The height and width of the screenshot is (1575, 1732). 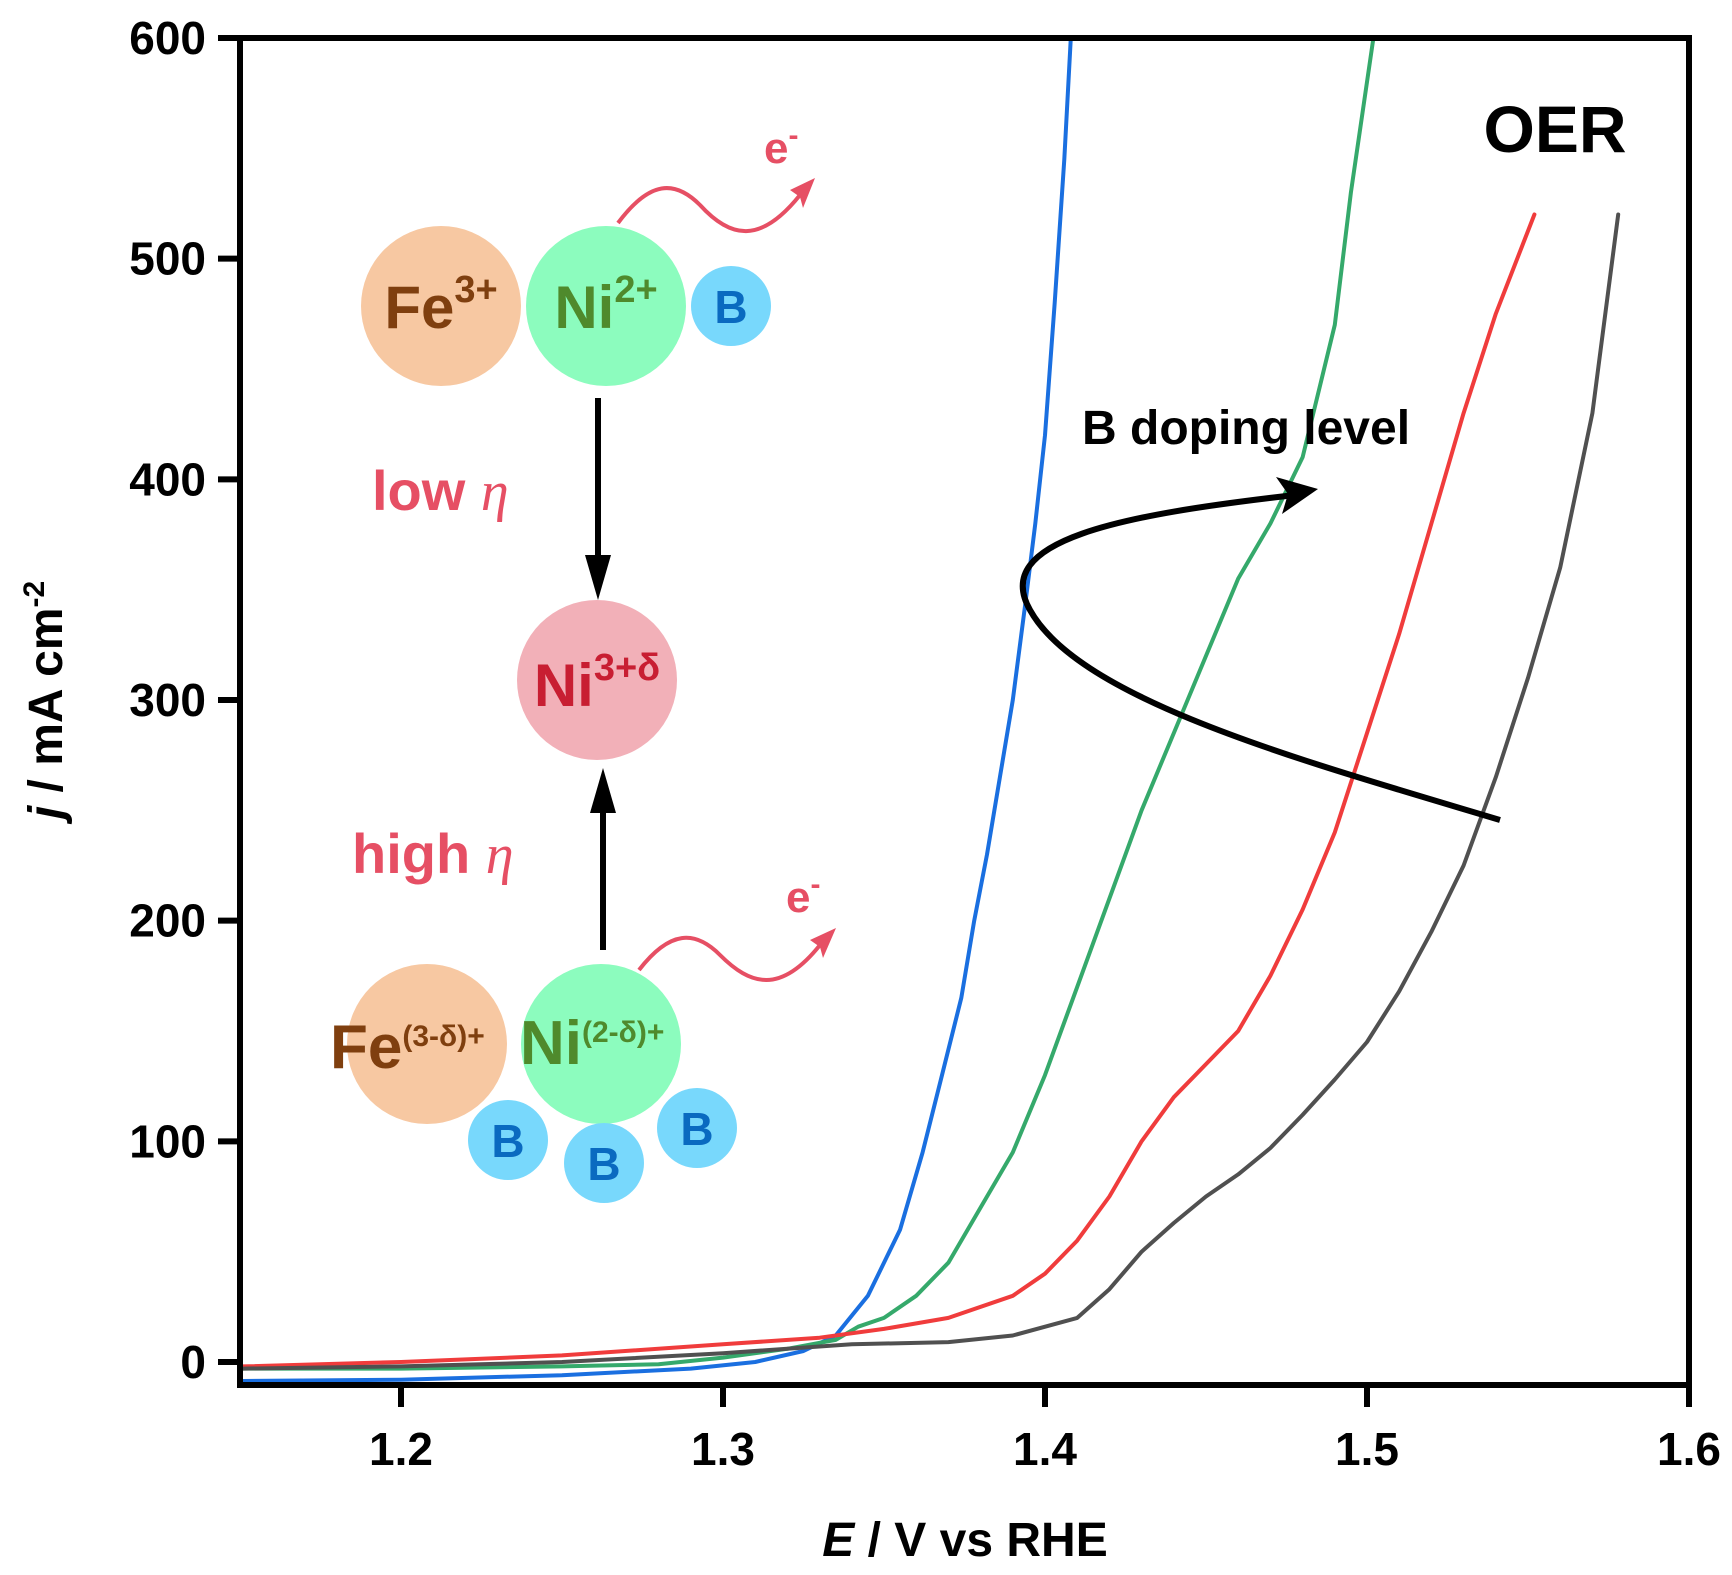 I want to click on x-tick-label: 1.6, so click(x=1689, y=1449).